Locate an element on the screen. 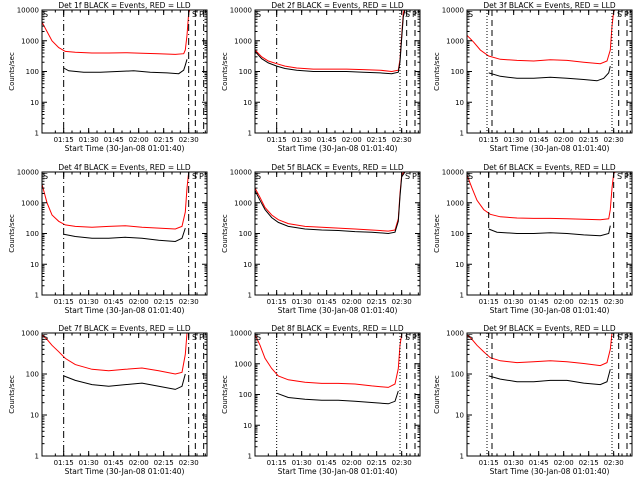 This screenshot has width=640, height=480. chart-title: Det 4f BLACK = Events, RED = LLD is located at coordinates (124, 167).